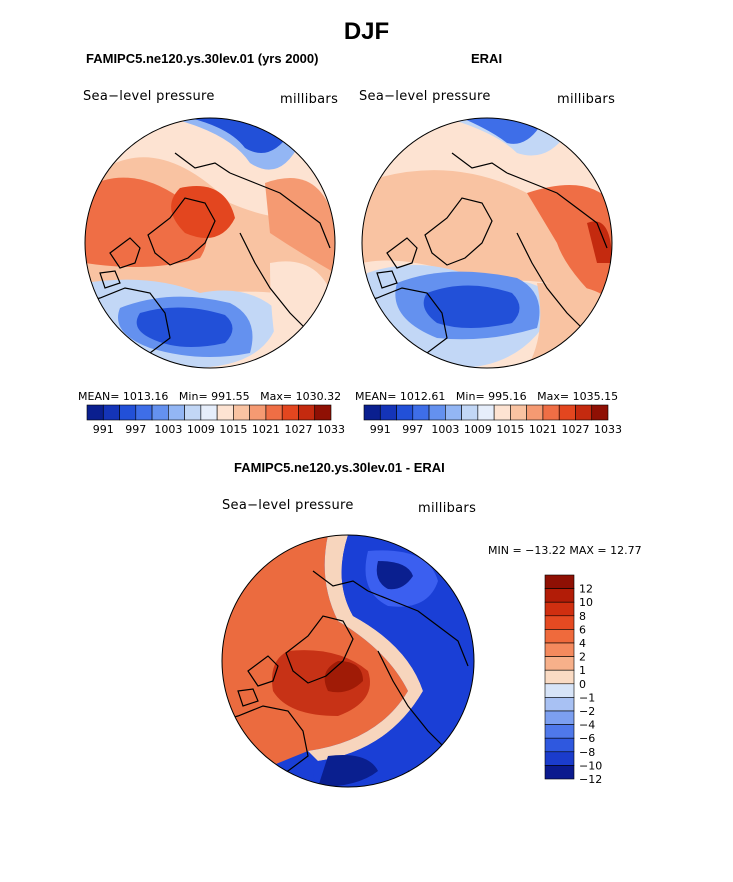 This screenshot has width=733, height=882. I want to click on diff-colorbar-tick-label: 4, so click(582, 643).